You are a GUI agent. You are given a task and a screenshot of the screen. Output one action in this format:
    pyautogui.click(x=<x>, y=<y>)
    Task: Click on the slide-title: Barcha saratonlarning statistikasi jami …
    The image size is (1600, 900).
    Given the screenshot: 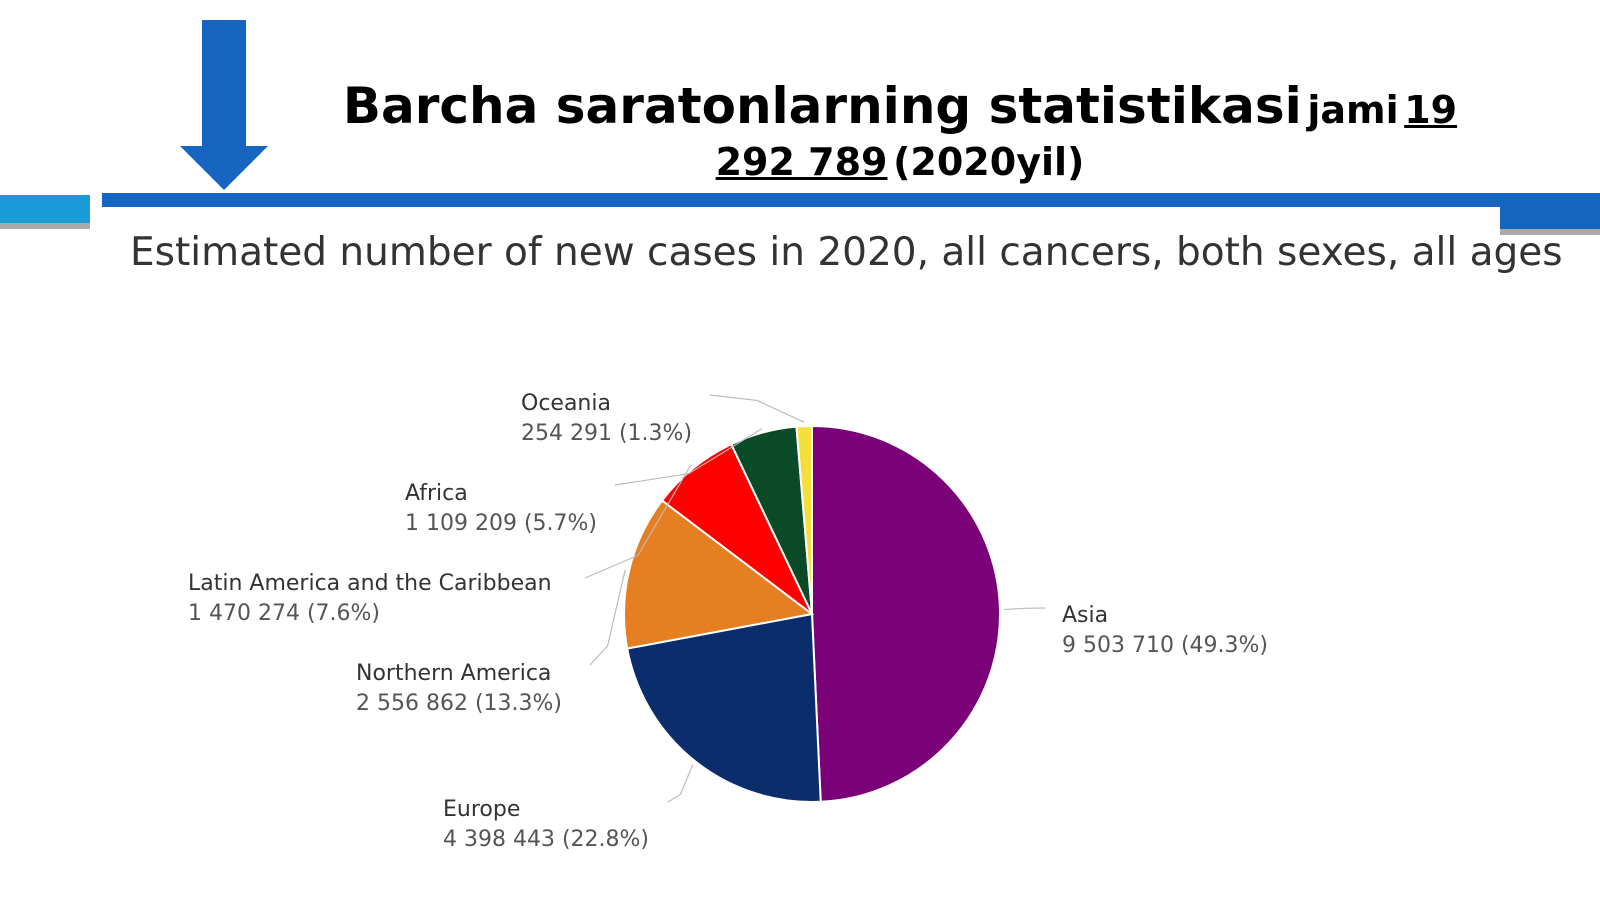 What is the action you would take?
    pyautogui.click(x=900, y=136)
    